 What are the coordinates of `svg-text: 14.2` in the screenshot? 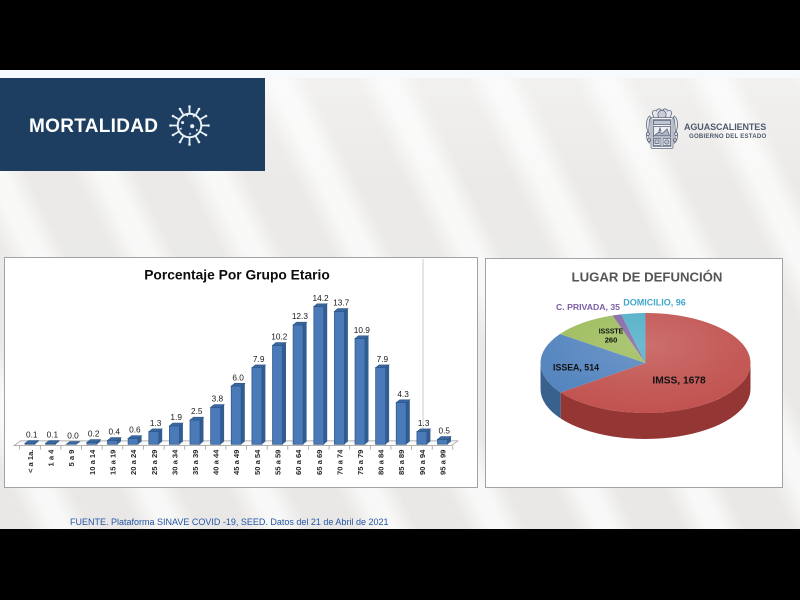 It's located at (321, 298).